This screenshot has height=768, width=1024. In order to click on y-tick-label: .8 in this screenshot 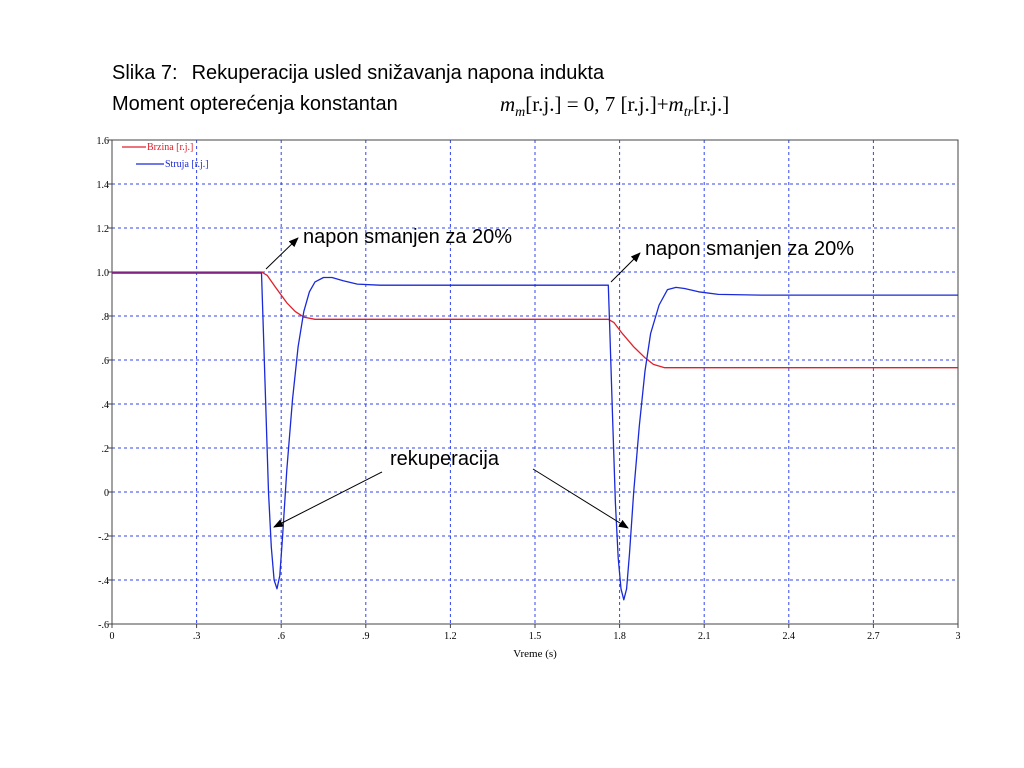, I will do `click(106, 317)`.